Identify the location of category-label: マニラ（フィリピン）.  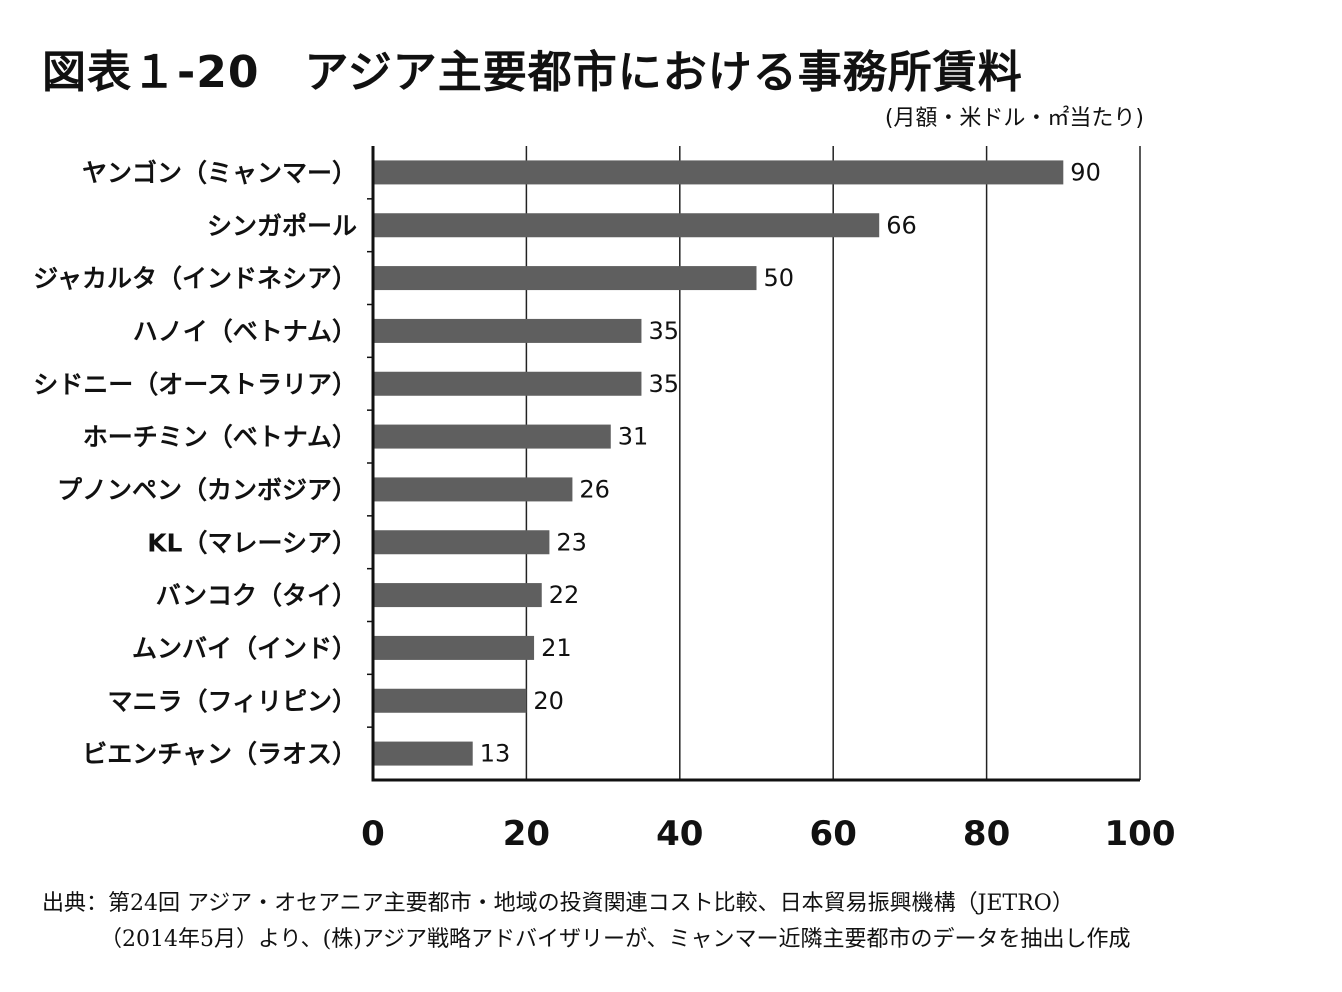
(232, 701).